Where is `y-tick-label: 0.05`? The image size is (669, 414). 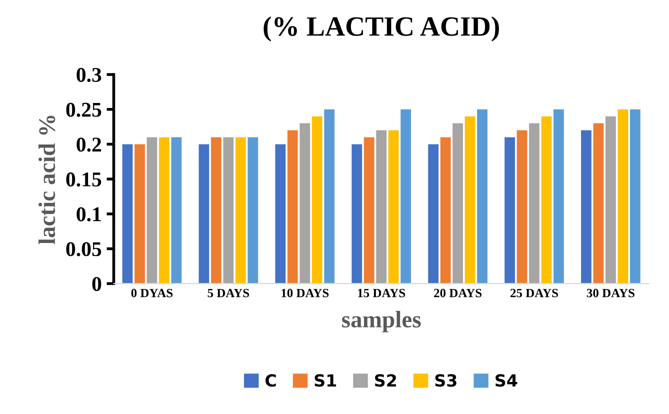
y-tick-label: 0.05 is located at coordinates (84, 249).